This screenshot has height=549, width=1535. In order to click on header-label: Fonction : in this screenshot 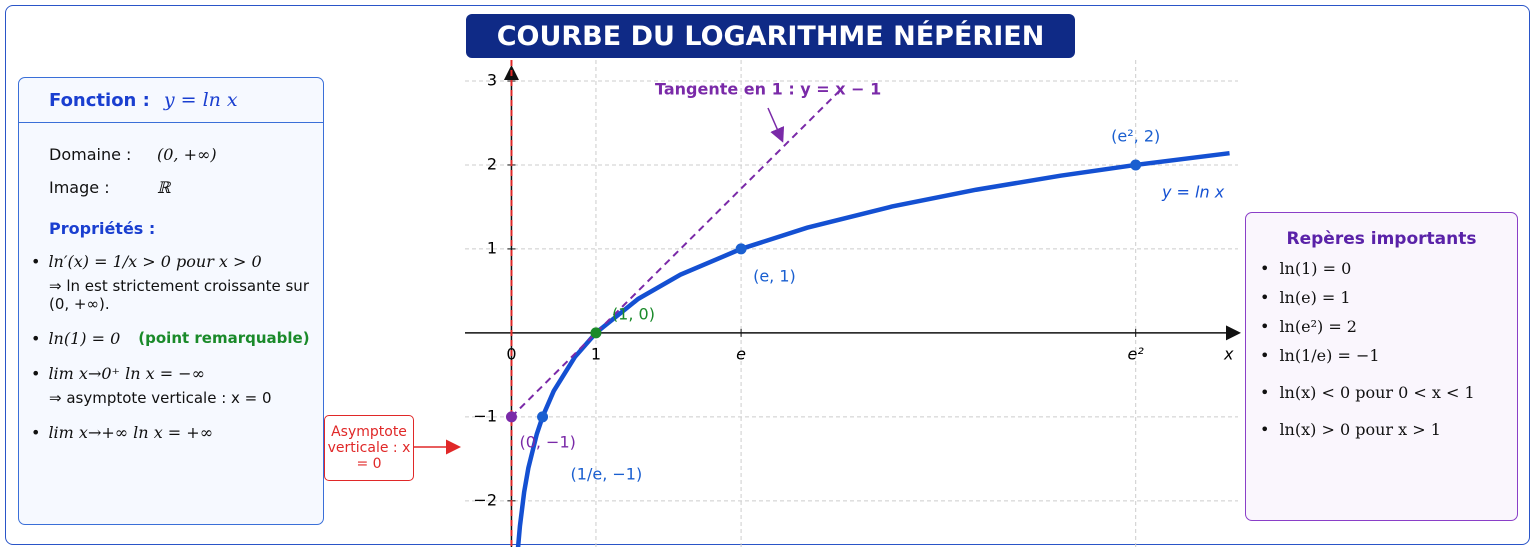, I will do `click(99, 100)`.